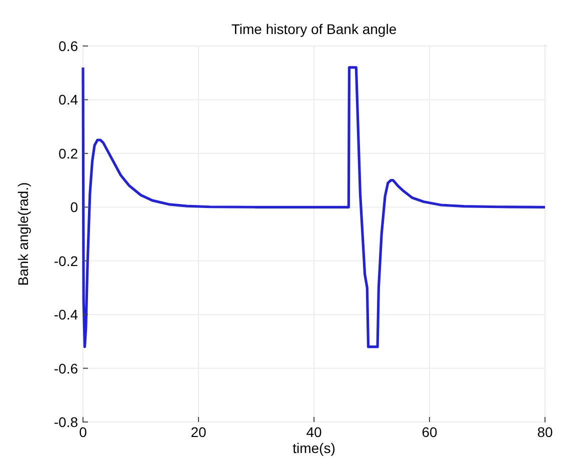 This screenshot has width=562, height=459. What do you see at coordinates (66, 368) in the screenshot?
I see `y-tick-label: -0.6` at bounding box center [66, 368].